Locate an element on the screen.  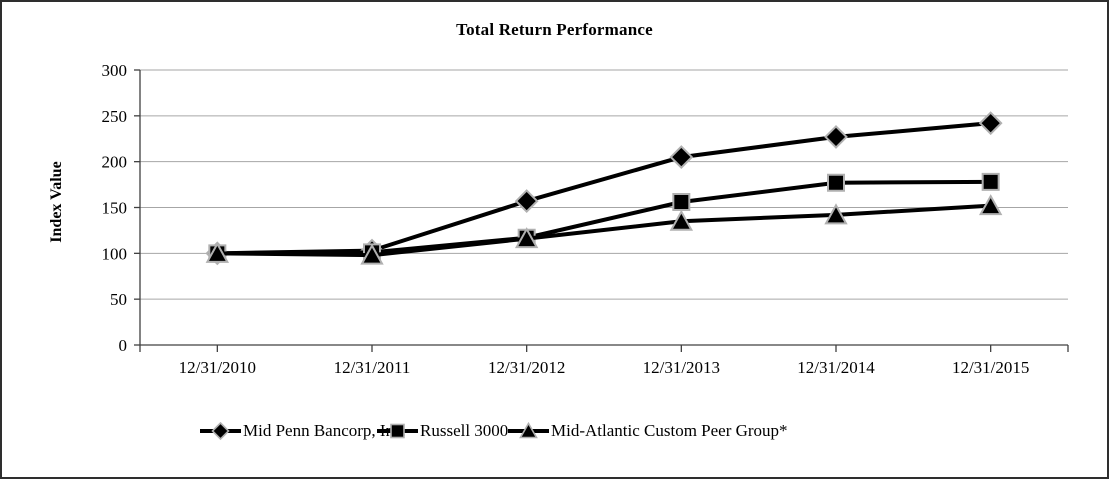
square-marker-icon is located at coordinates (397, 431).